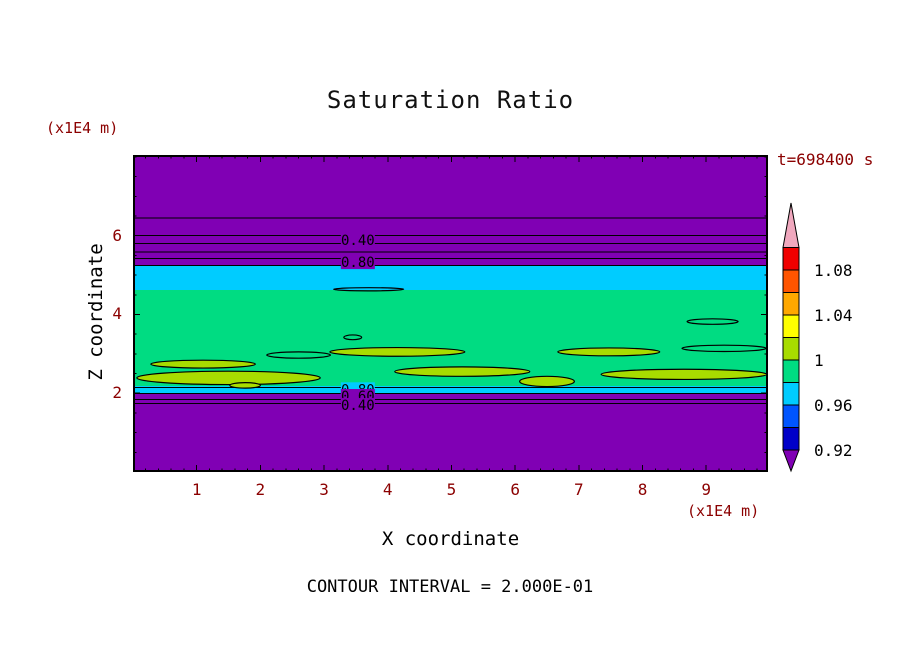  I want to click on colorbar-label: 0.96, so click(833, 405).